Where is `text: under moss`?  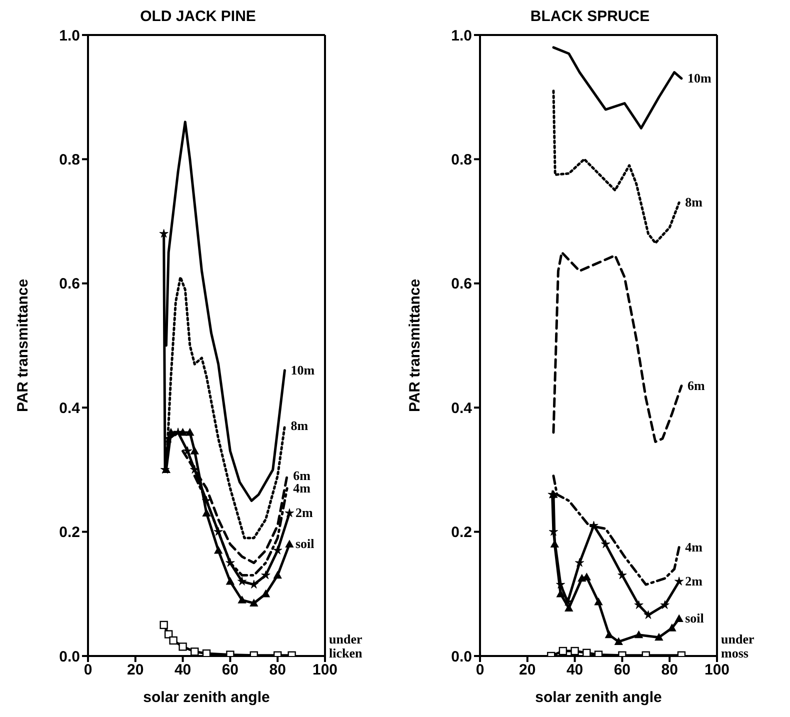 text: under moss is located at coordinates (737, 645).